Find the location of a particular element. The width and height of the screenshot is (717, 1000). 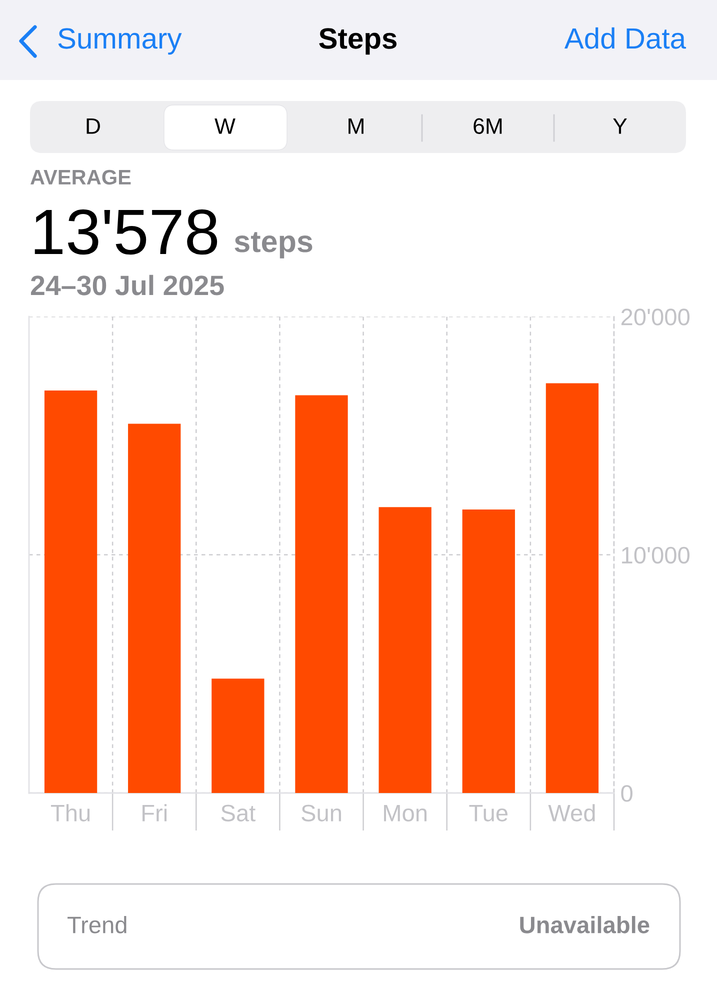

y-tick-label: 10'000 is located at coordinates (656, 555).